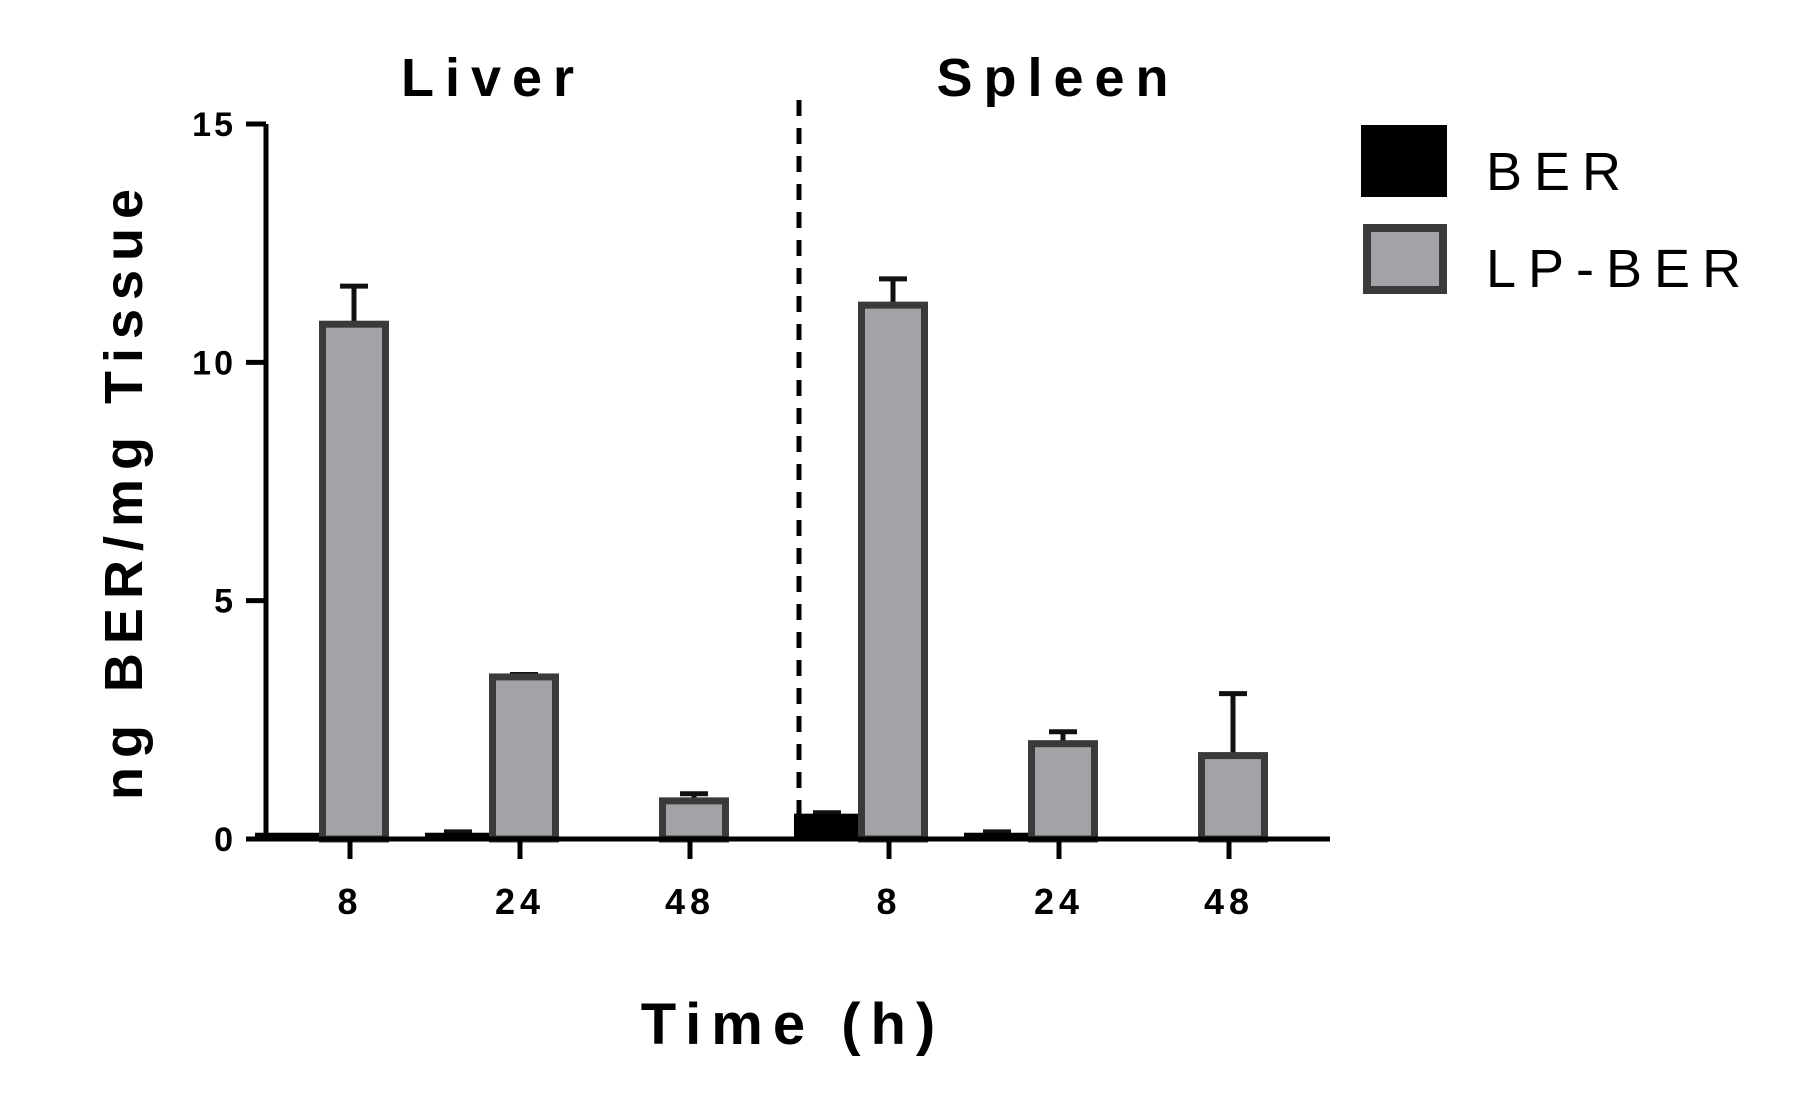  Describe the element at coordinates (827, 827) in the screenshot. I see `bar-ber` at that location.